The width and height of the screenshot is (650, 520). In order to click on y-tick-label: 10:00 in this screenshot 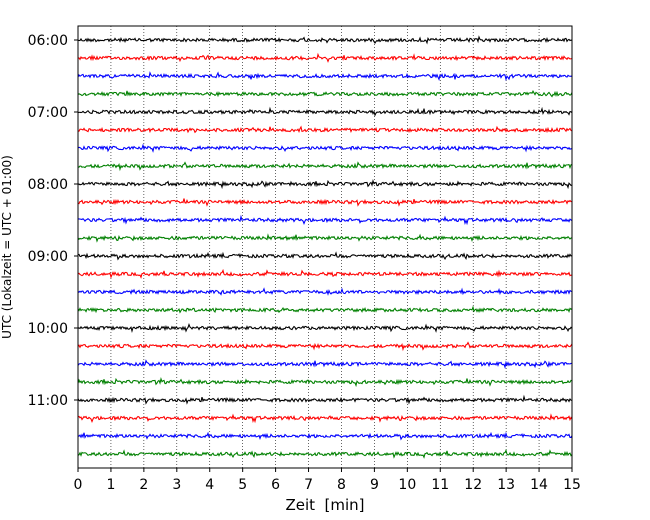, I will do `click(48, 329)`.